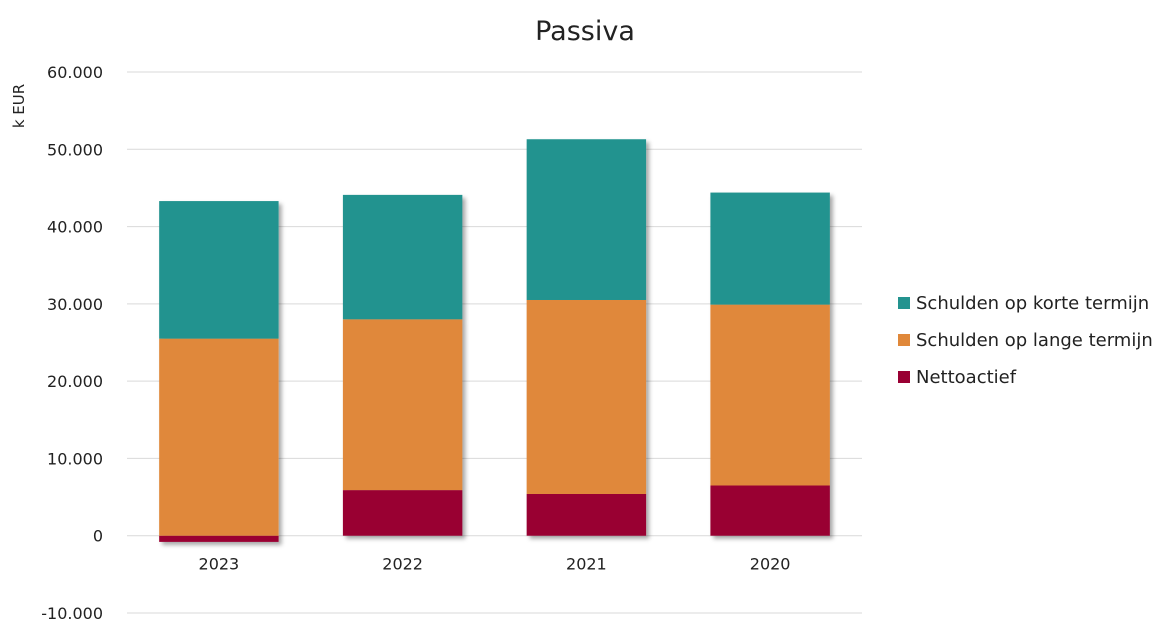 The height and width of the screenshot is (620, 1170). Describe the element at coordinates (495, 564) in the screenshot. I see `x-axis-ticks: 2023 2022 2021 2020` at that location.